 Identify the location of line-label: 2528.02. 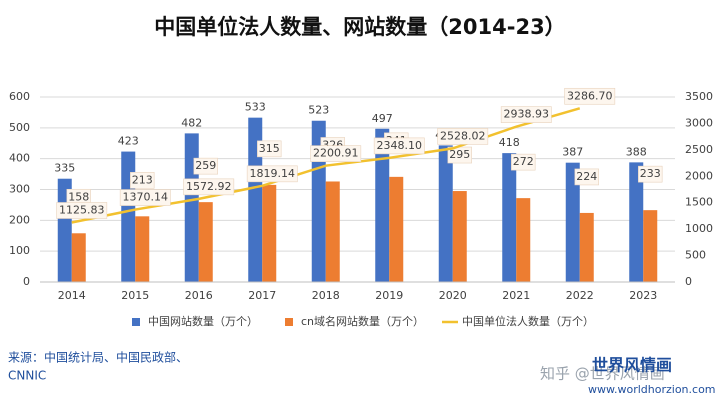
(463, 135).